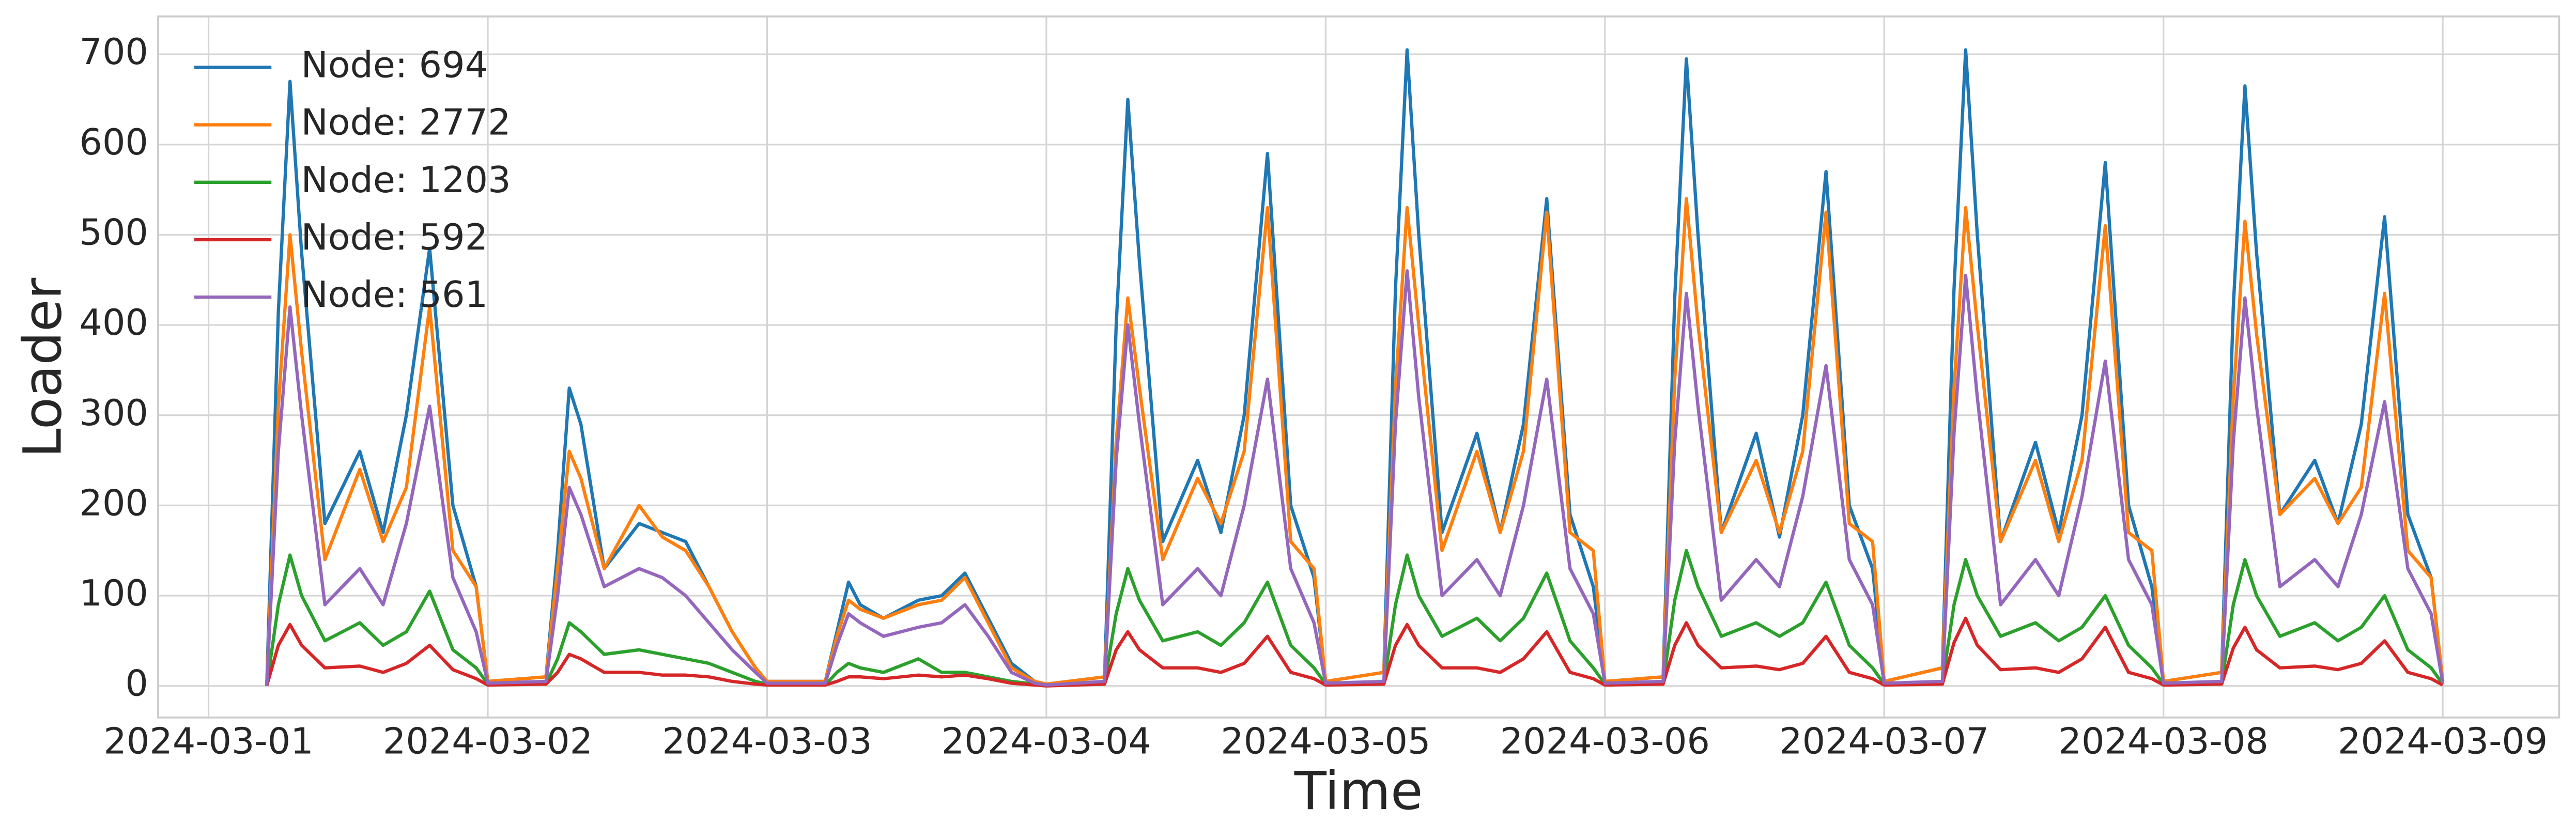 Image resolution: width=2576 pixels, height=839 pixels. I want to click on legend-label: Node: 2772, so click(406, 123).